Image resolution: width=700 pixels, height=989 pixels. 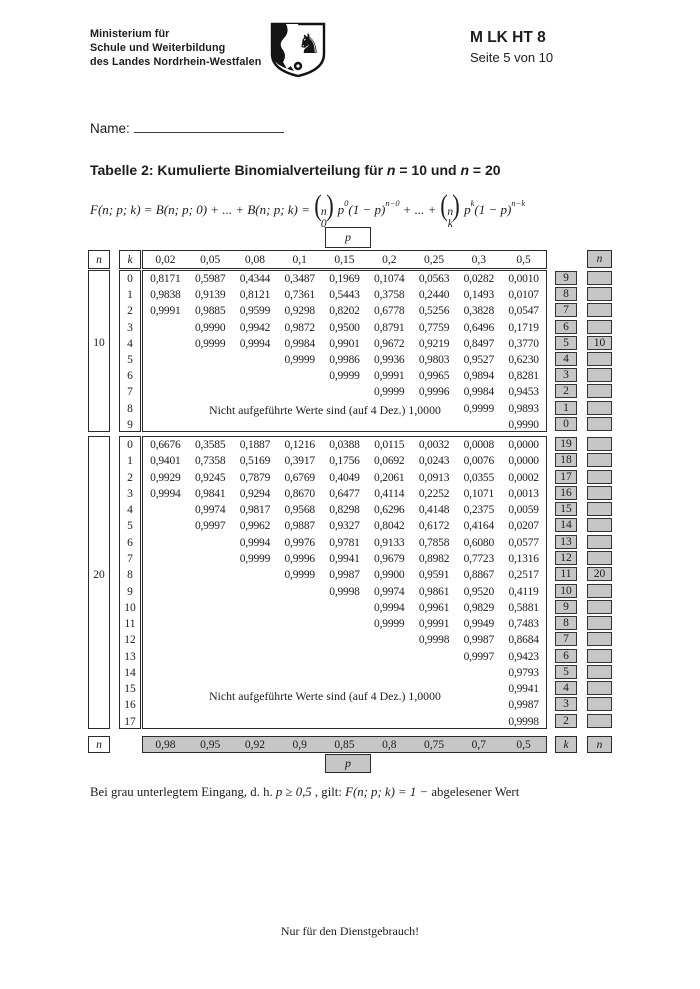 What do you see at coordinates (566, 525) in the screenshot?
I see `k-complement-cell: 14` at bounding box center [566, 525].